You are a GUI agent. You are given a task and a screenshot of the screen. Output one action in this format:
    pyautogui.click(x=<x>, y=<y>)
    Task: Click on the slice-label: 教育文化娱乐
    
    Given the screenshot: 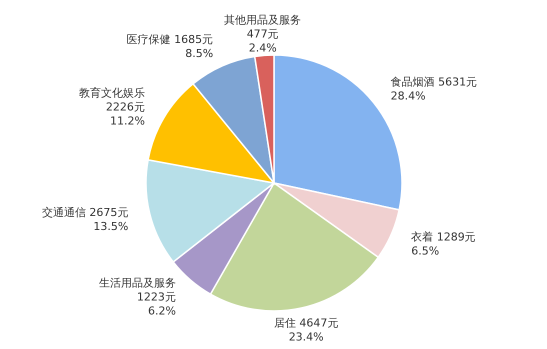 What is the action you would take?
    pyautogui.click(x=111, y=93)
    